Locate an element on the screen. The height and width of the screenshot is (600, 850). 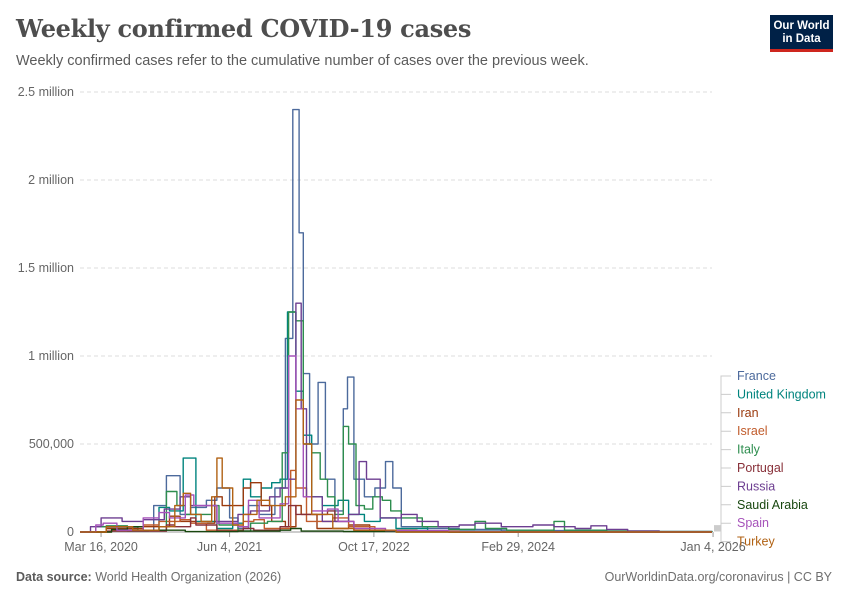
data-source-label: Data source: is located at coordinates (54, 577).